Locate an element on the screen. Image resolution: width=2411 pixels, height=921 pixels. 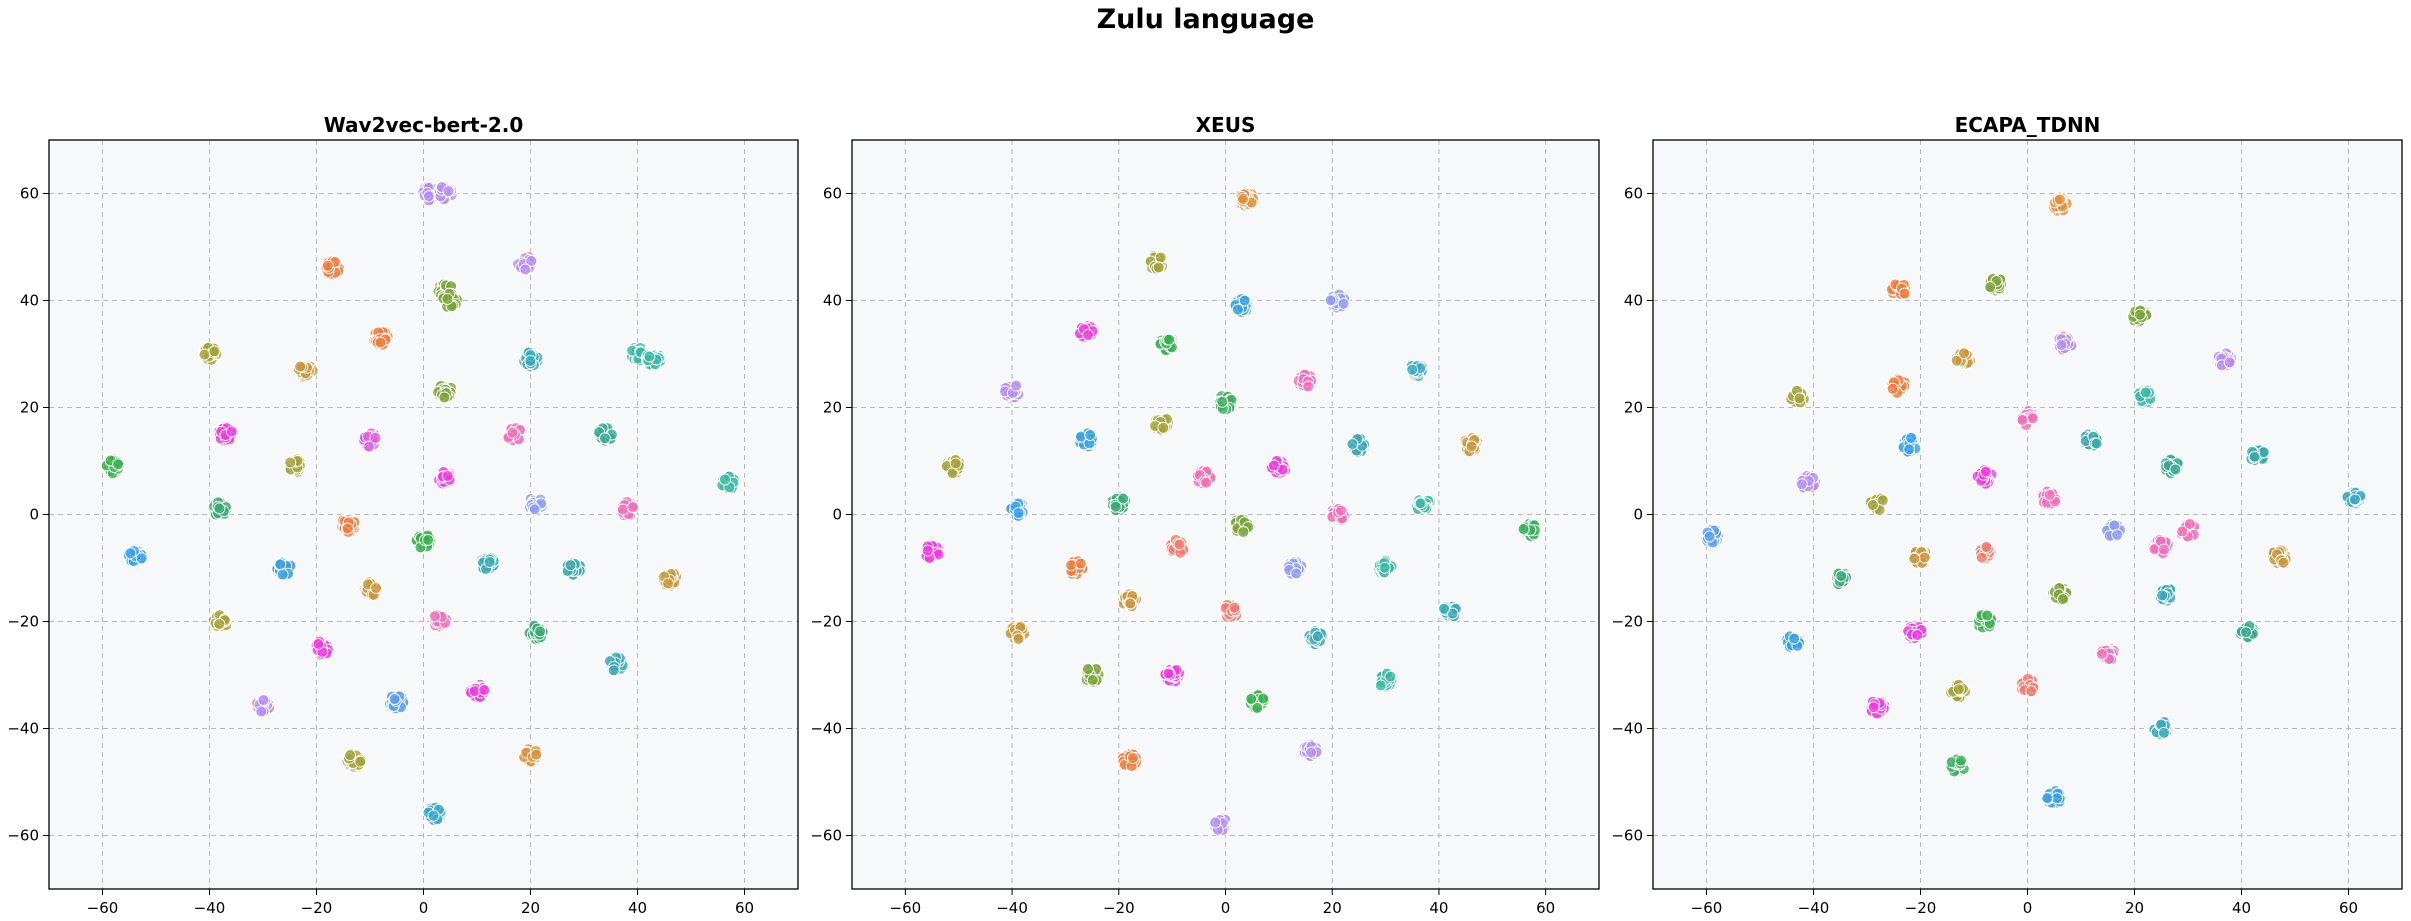
x-tick-label: −60 is located at coordinates (1707, 908).